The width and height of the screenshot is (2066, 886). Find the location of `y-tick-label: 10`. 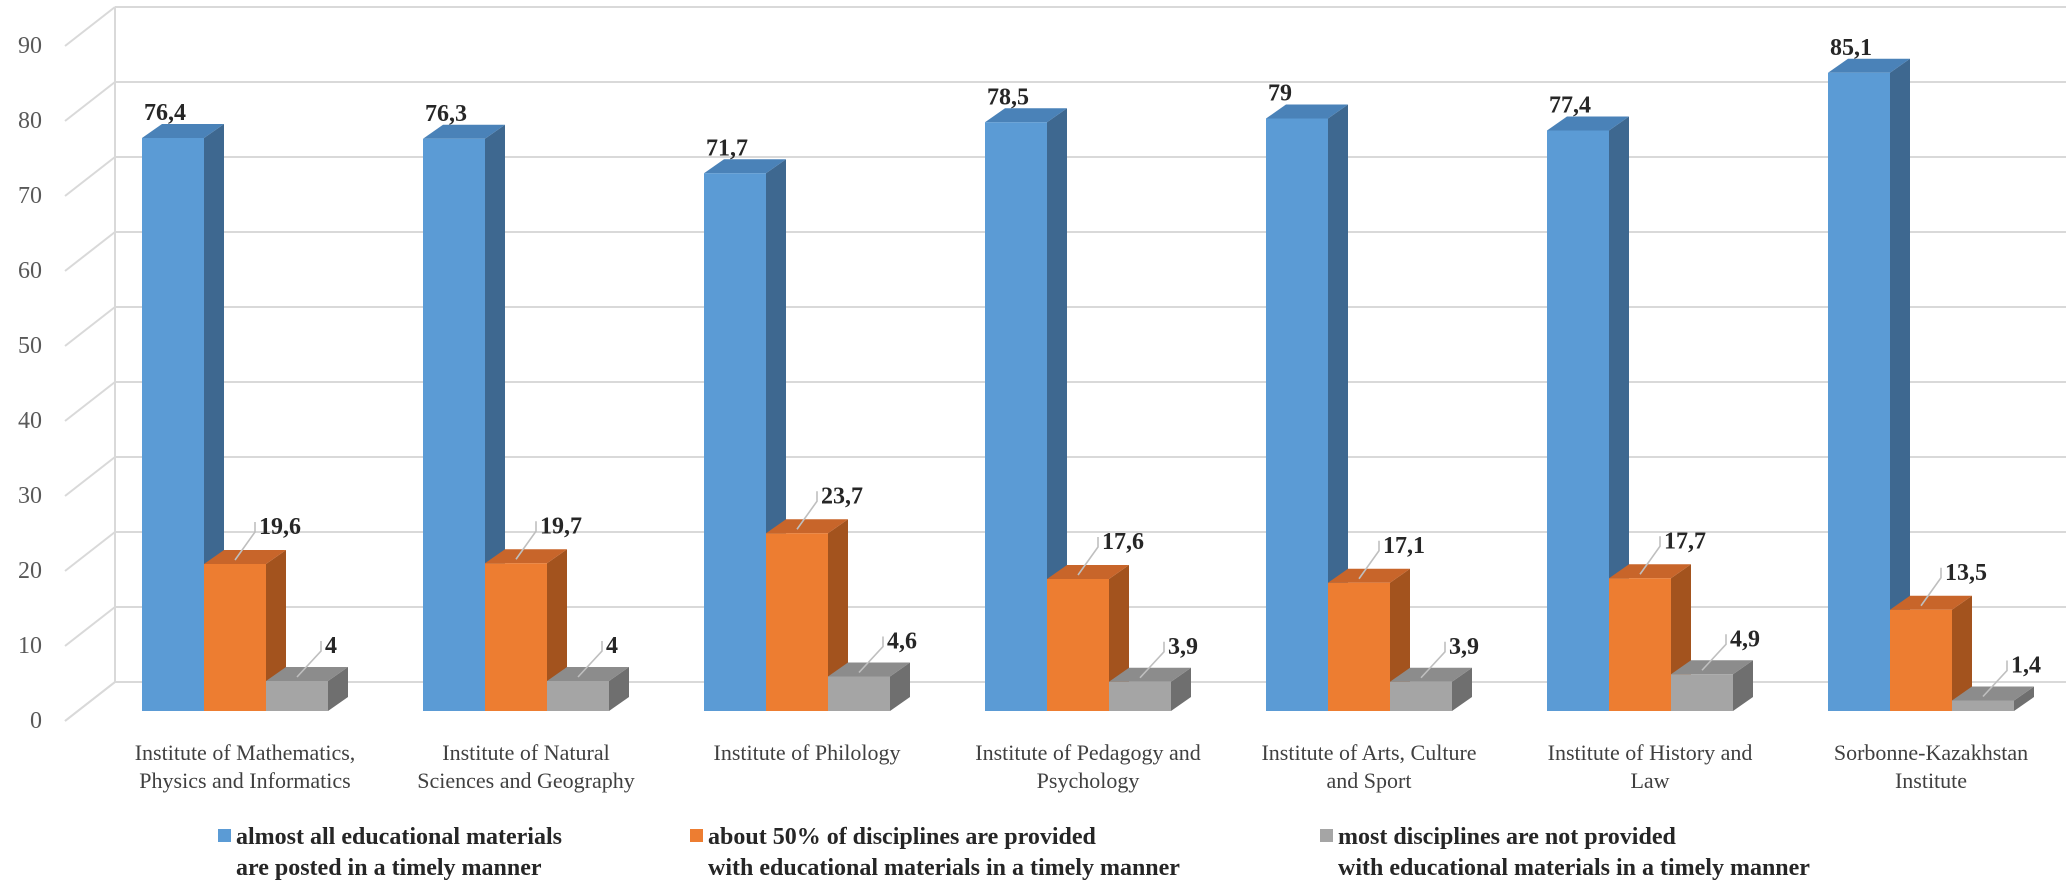

y-tick-label: 10 is located at coordinates (30, 646).